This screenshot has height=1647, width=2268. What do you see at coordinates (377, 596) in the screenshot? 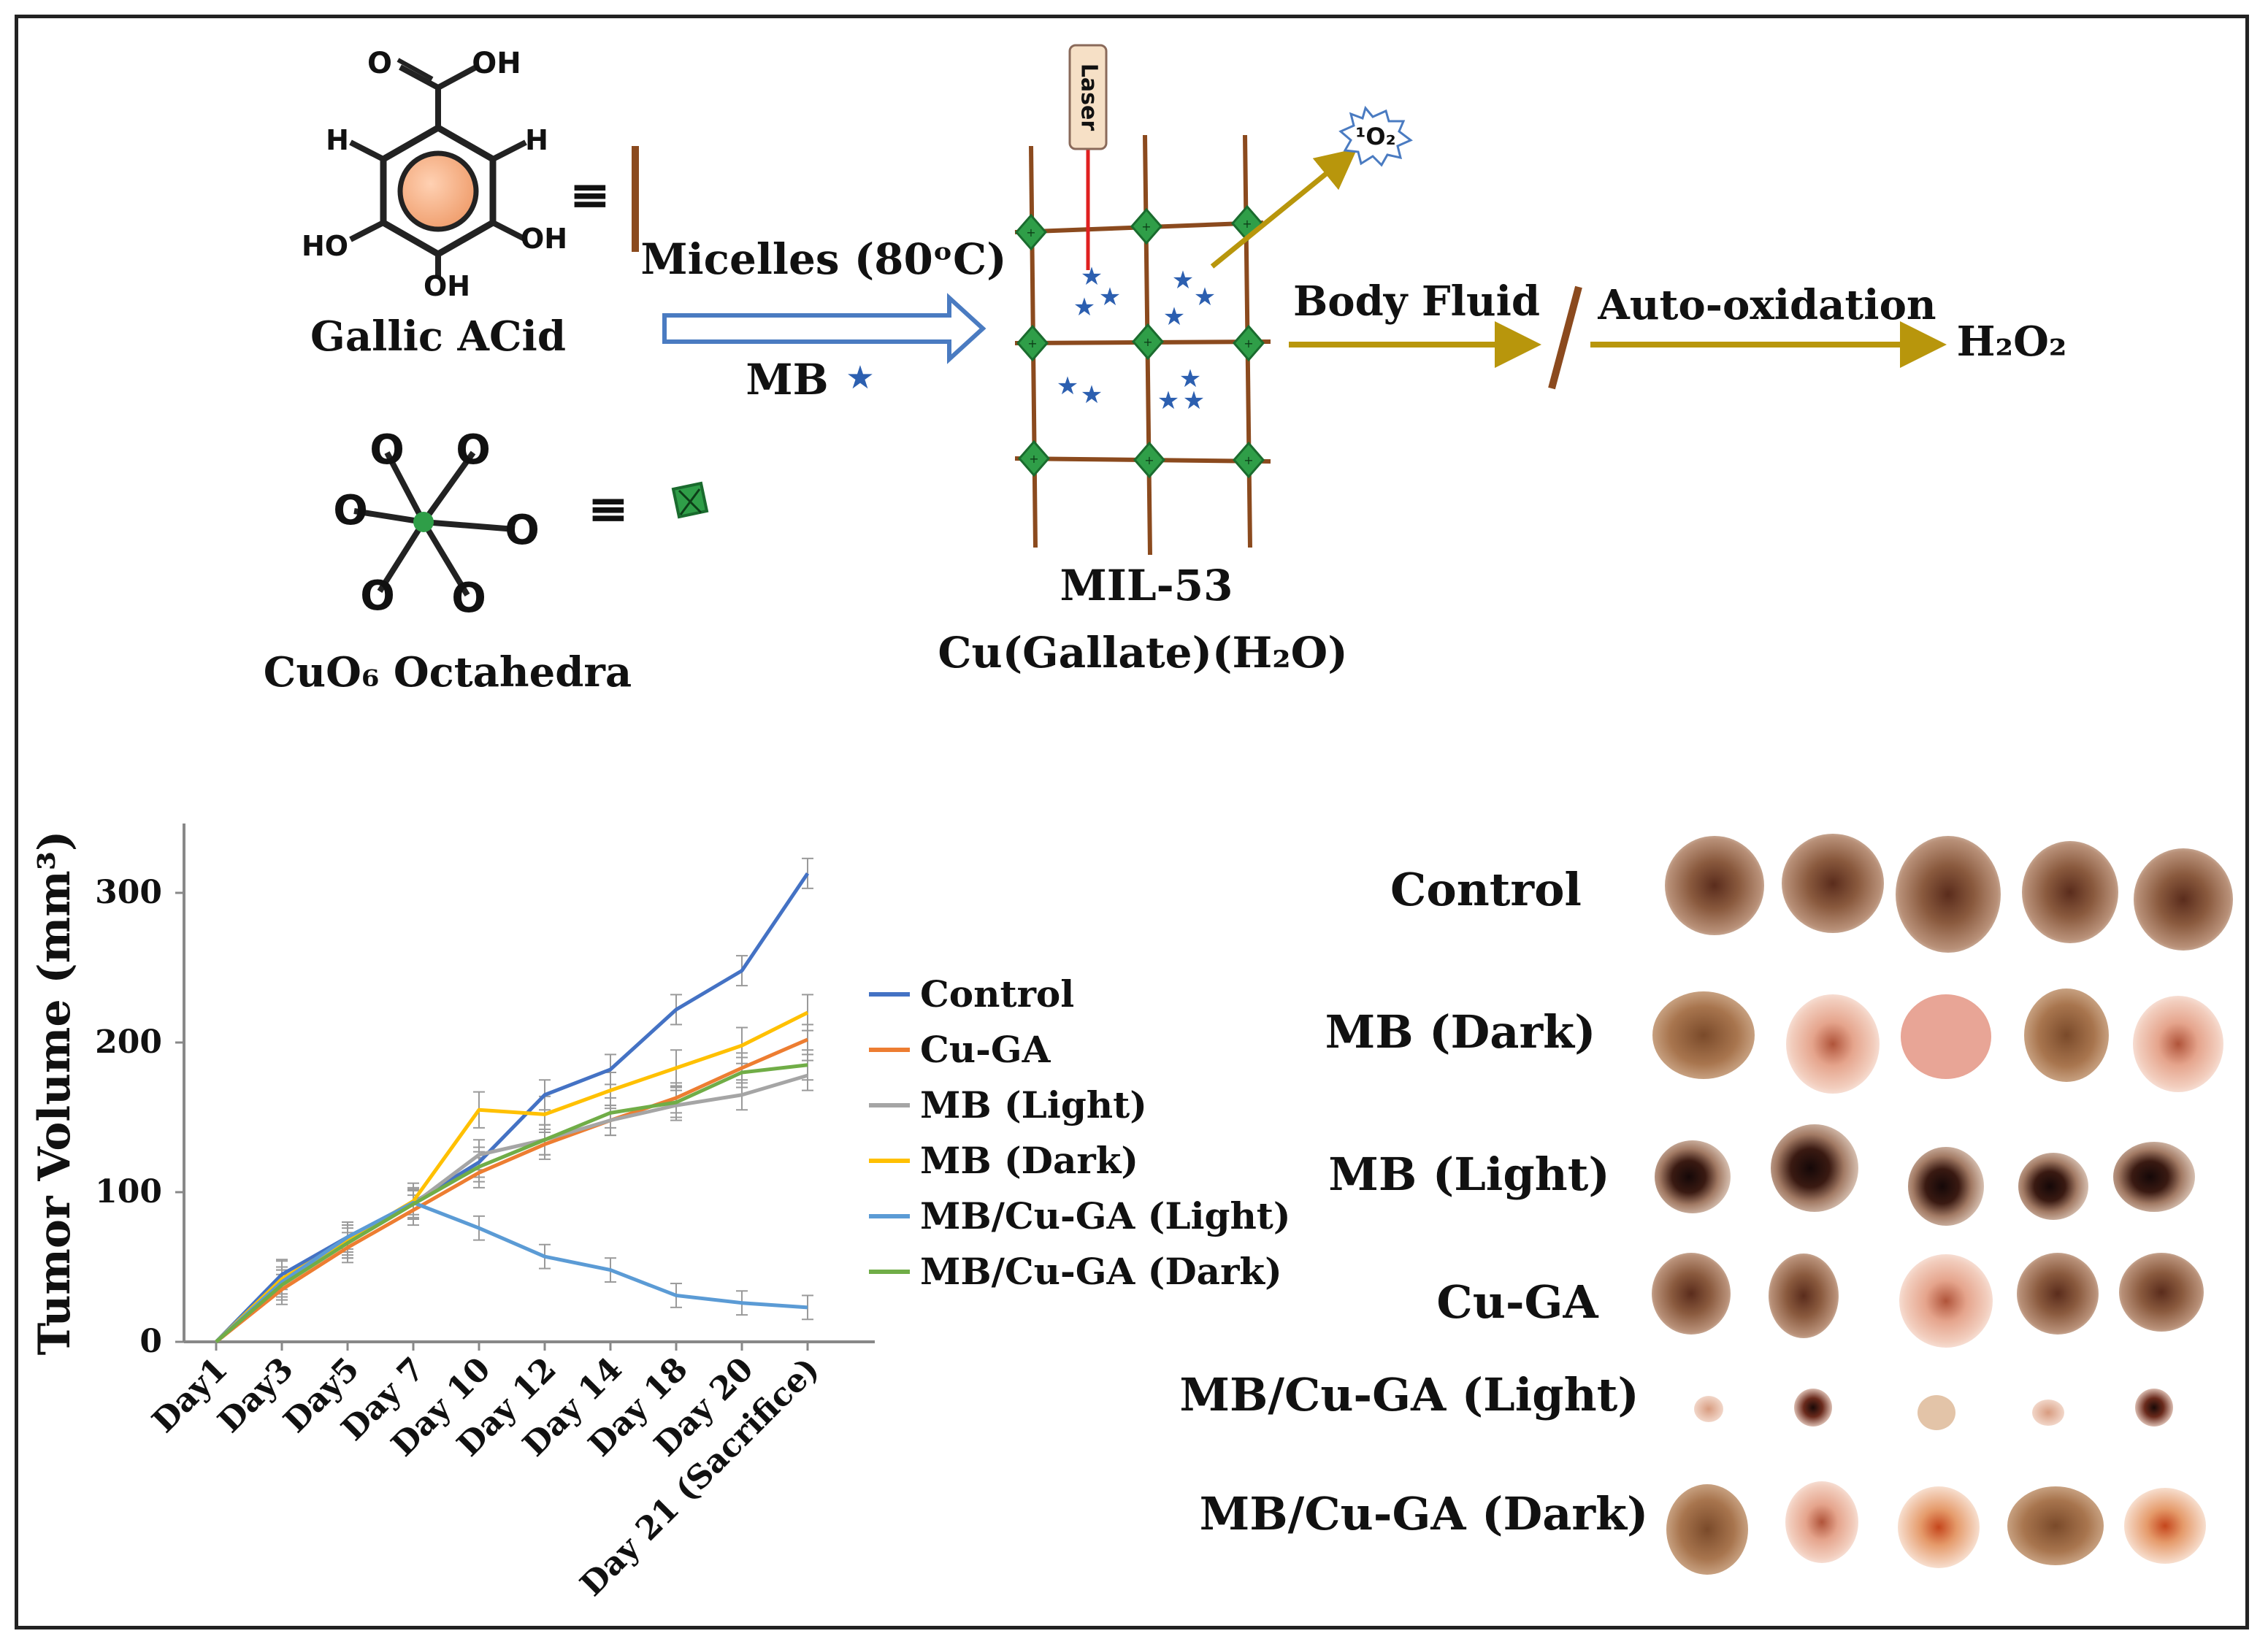
I see `cuo6-o-5: O` at bounding box center [377, 596].